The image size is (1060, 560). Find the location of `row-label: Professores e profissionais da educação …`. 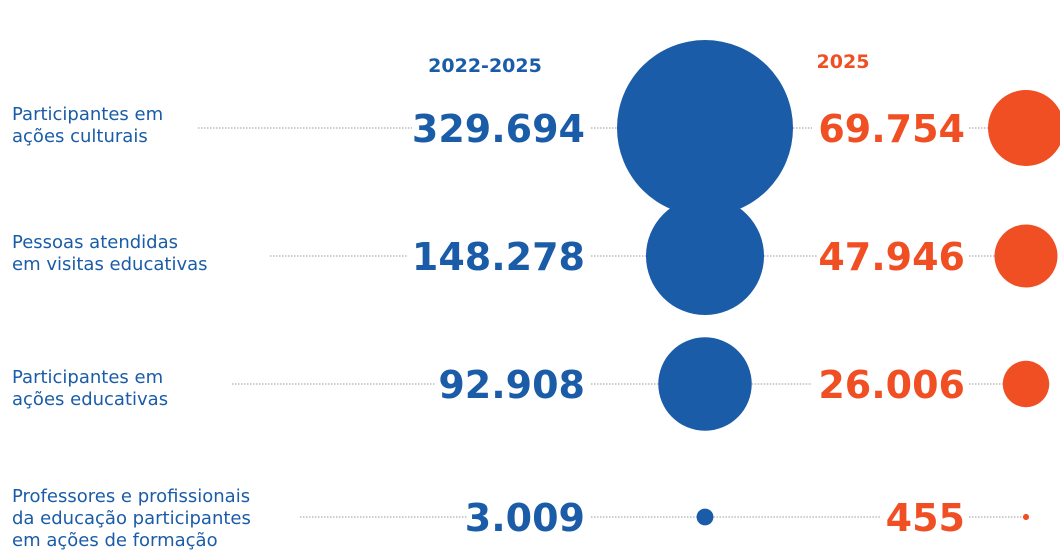

row-label: Professores e profissionais da educação … is located at coordinates (131, 518).